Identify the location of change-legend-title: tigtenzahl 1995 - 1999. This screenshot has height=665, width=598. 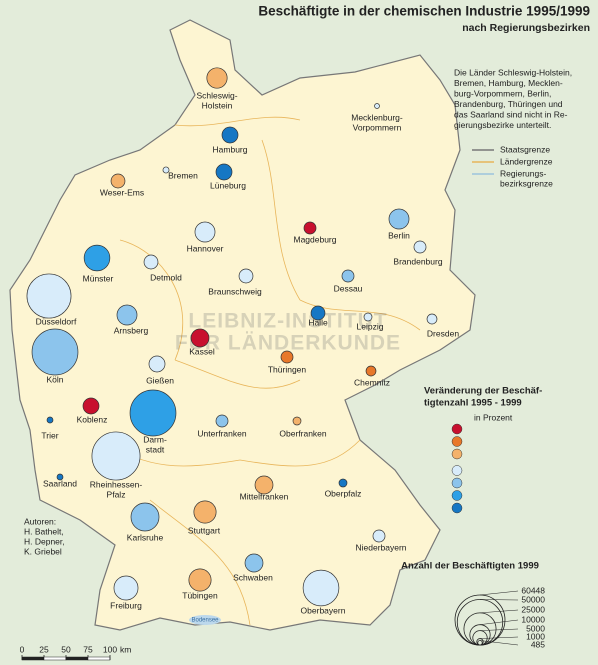
(473, 403).